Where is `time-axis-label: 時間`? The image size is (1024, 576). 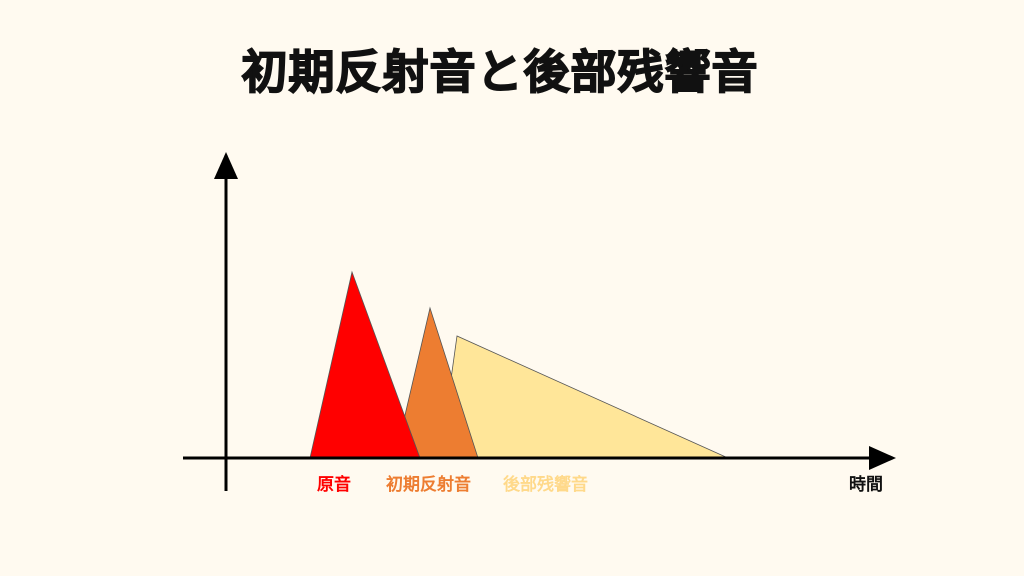 time-axis-label: 時間 is located at coordinates (866, 485).